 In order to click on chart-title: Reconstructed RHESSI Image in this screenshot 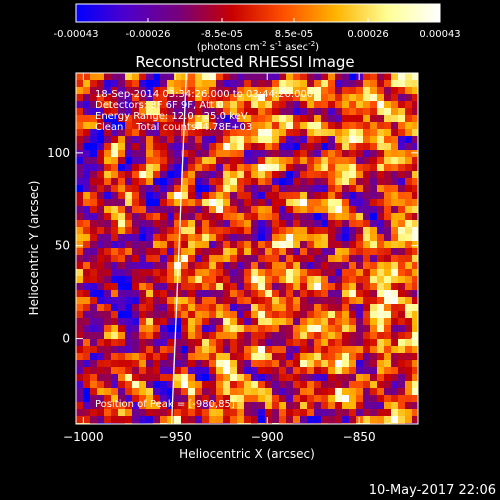, I will do `click(244, 62)`.